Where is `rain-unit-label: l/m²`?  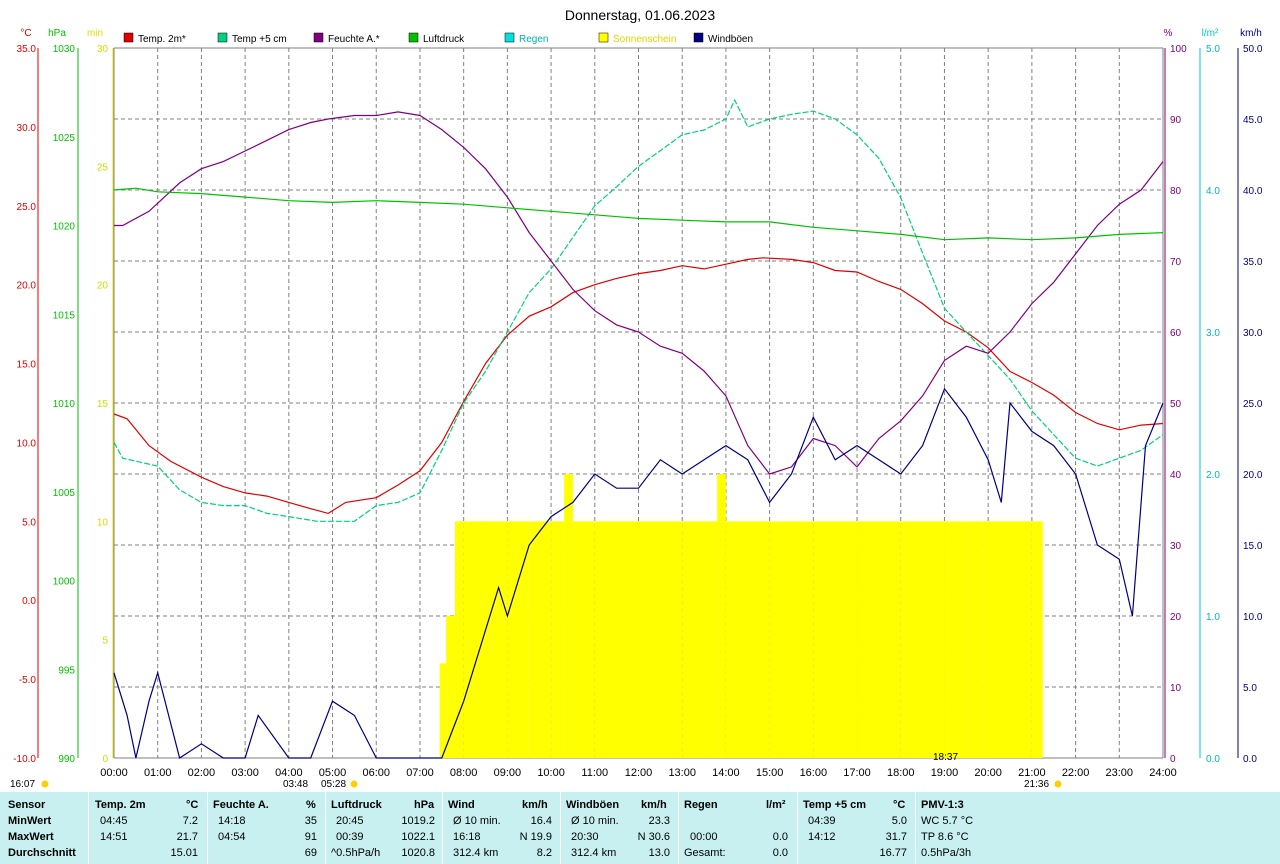
rain-unit-label: l/m² is located at coordinates (1210, 33).